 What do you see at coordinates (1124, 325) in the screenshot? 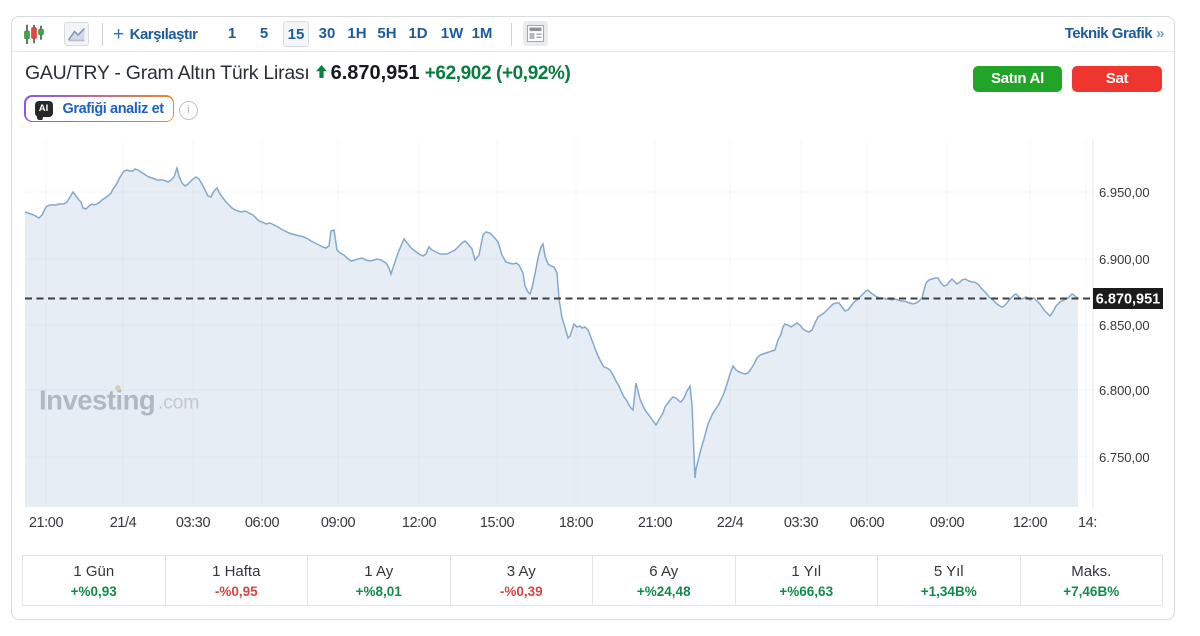
I see `svg-text: 6.850,00` at bounding box center [1124, 325].